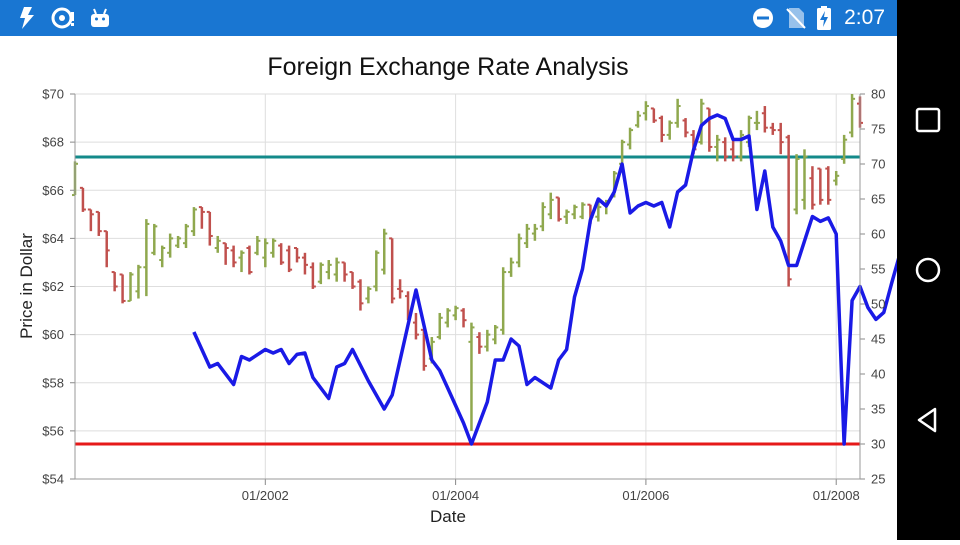  What do you see at coordinates (53, 382) in the screenshot?
I see `y-tick-label: $58` at bounding box center [53, 382].